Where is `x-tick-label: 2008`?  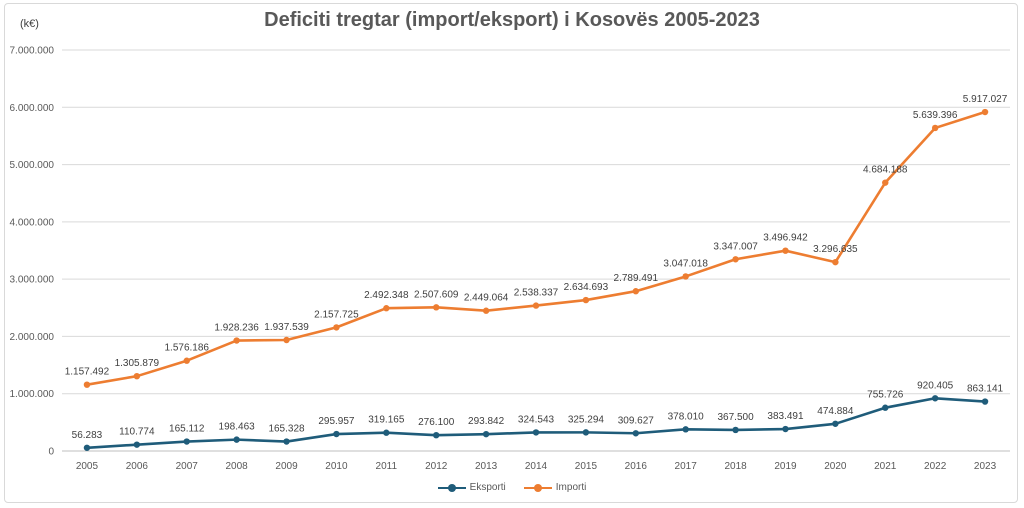
x-tick-label: 2008 is located at coordinates (237, 466).